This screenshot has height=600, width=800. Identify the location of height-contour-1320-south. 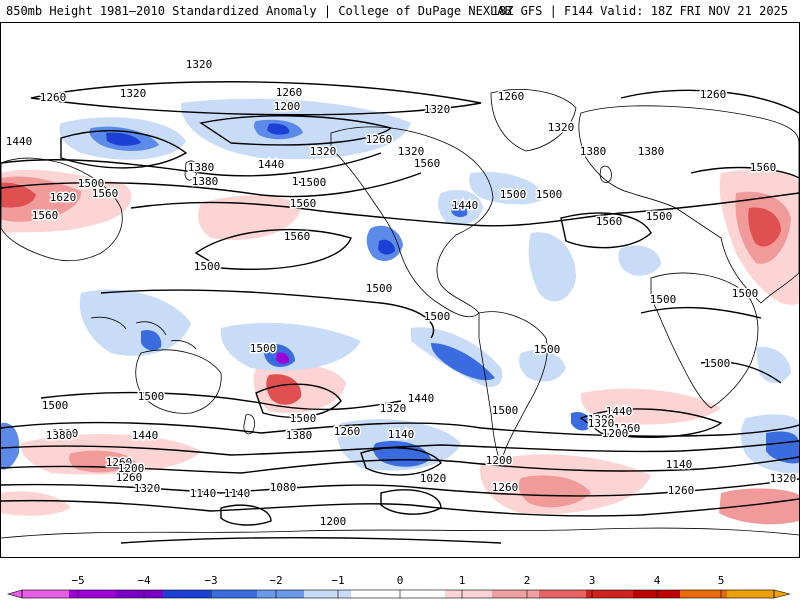
(400, 465).